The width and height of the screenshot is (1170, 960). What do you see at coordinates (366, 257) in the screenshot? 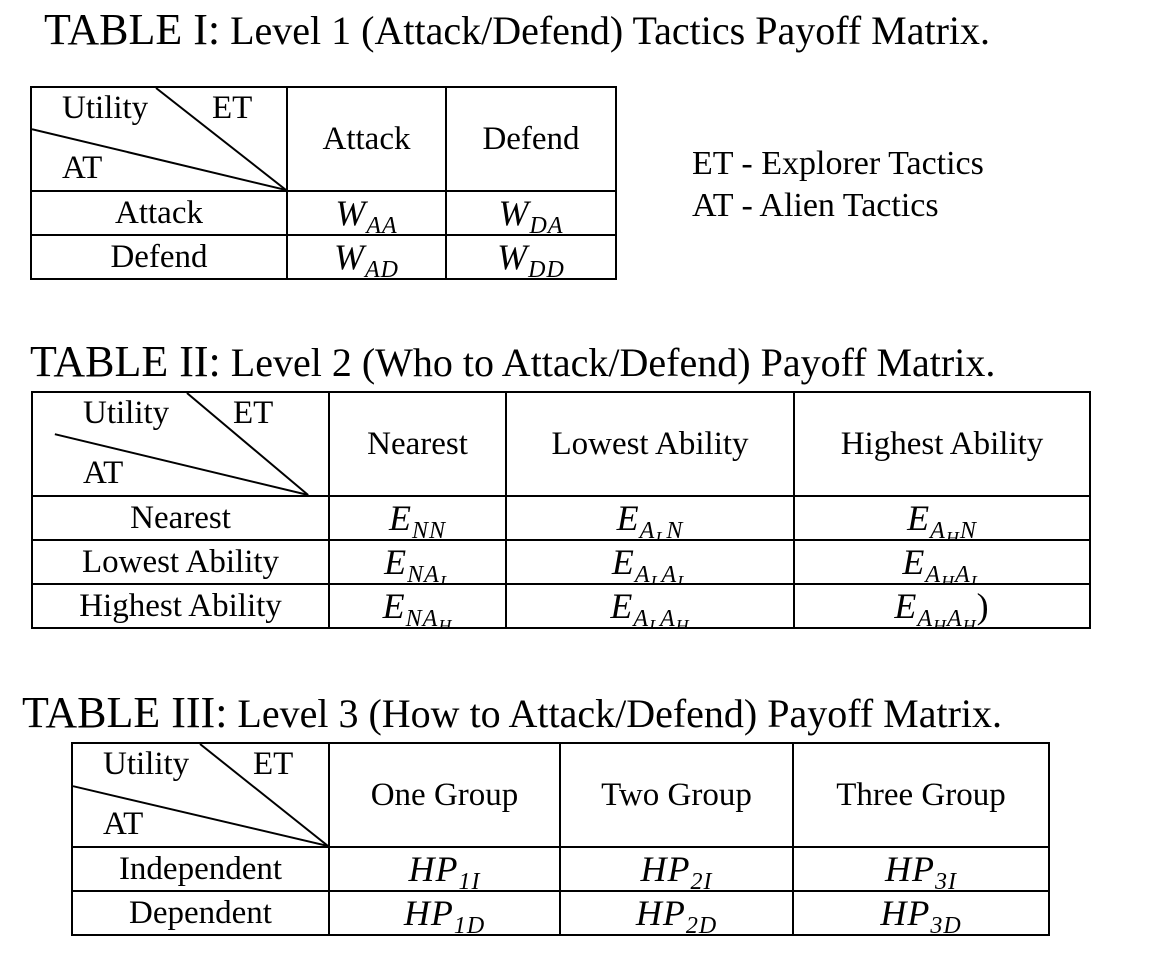
I see `table1-cell: WAD` at bounding box center [366, 257].